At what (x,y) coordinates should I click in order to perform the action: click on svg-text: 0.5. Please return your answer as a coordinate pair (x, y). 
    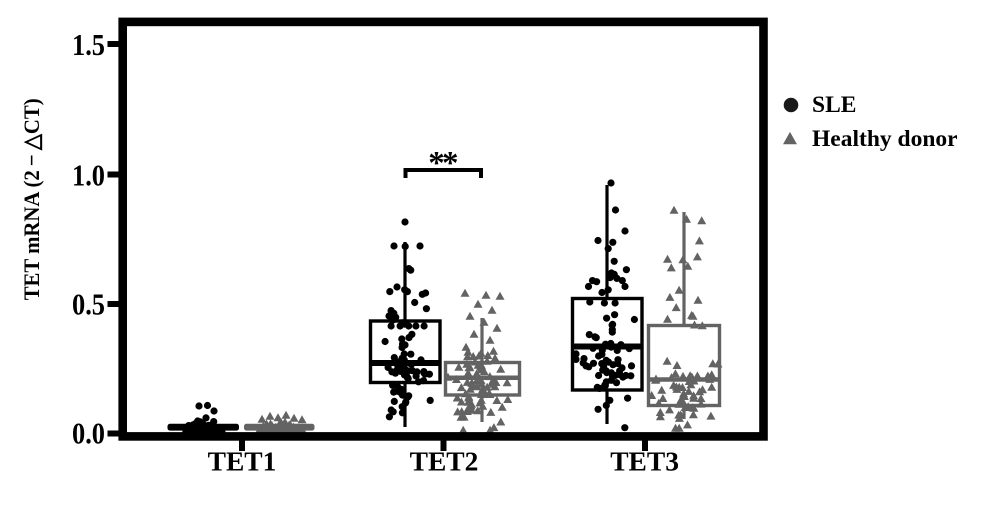
    Looking at the image, I should click on (88, 305).